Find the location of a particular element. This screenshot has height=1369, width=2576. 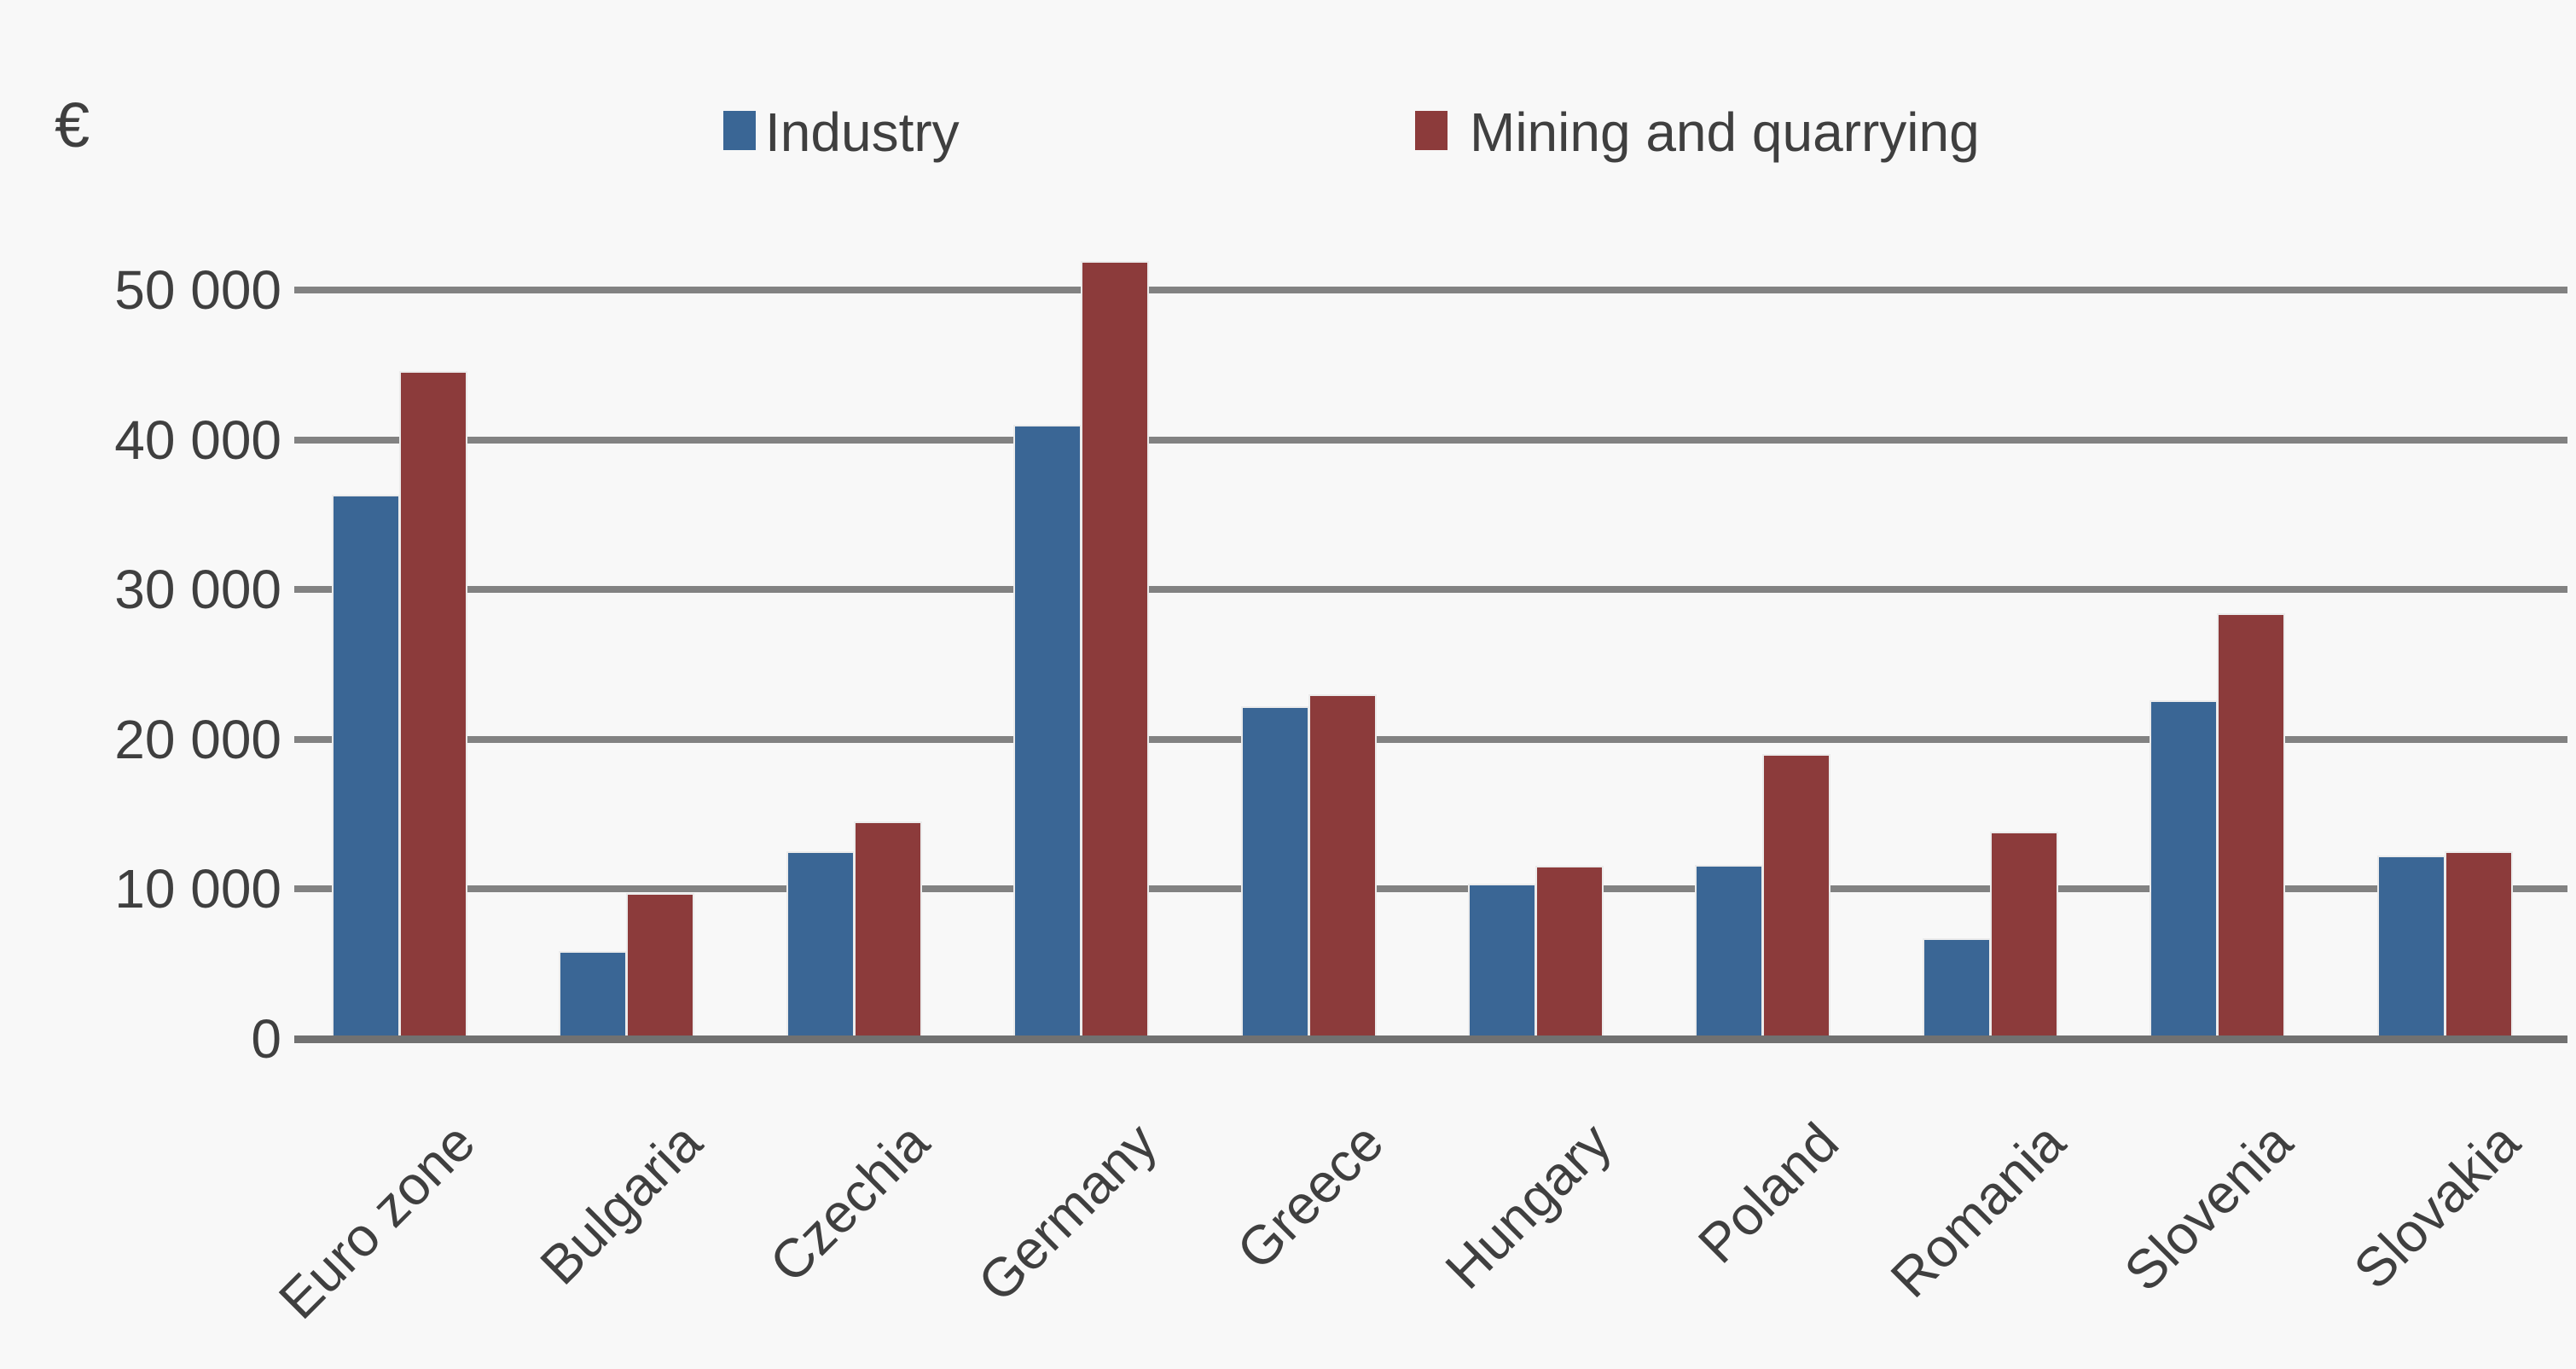

bar-industry-czechia is located at coordinates (820, 945).